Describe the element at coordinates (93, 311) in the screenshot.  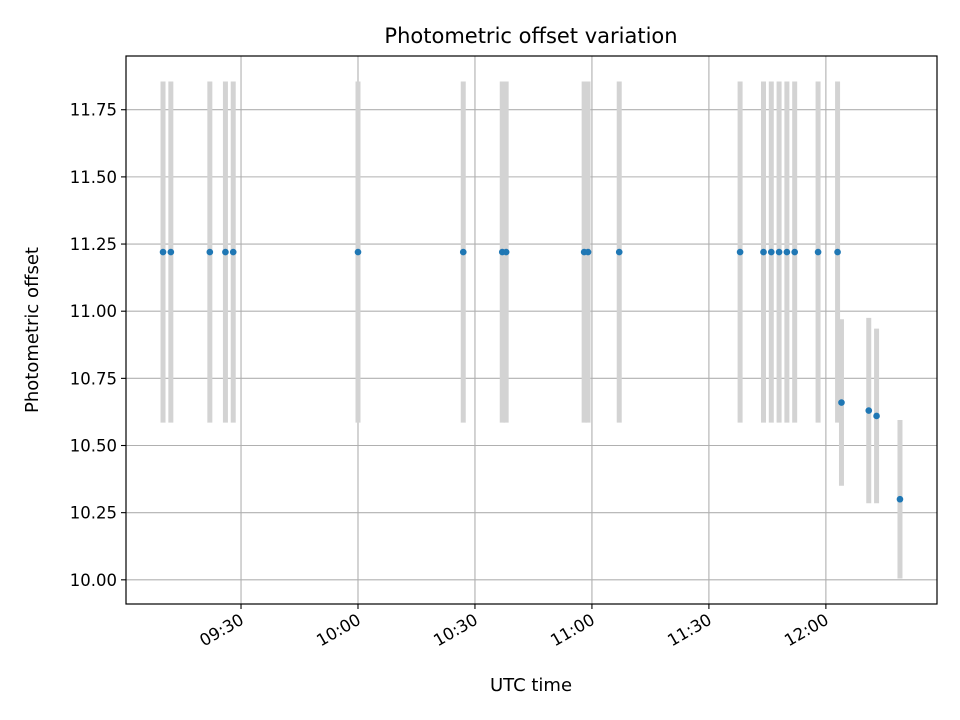
I see `y-tick-label: 11.00` at that location.